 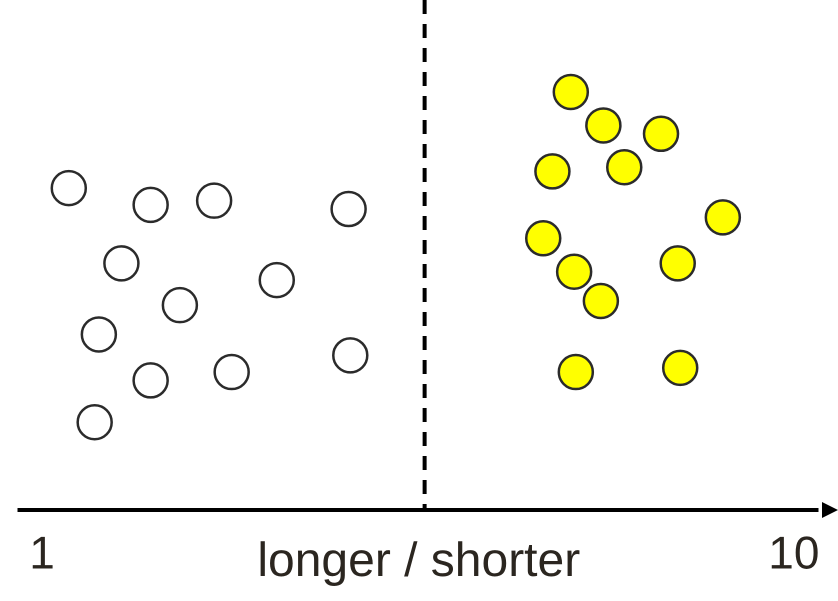 What do you see at coordinates (42, 552) in the screenshot?
I see `x-tick-label: 1` at bounding box center [42, 552].